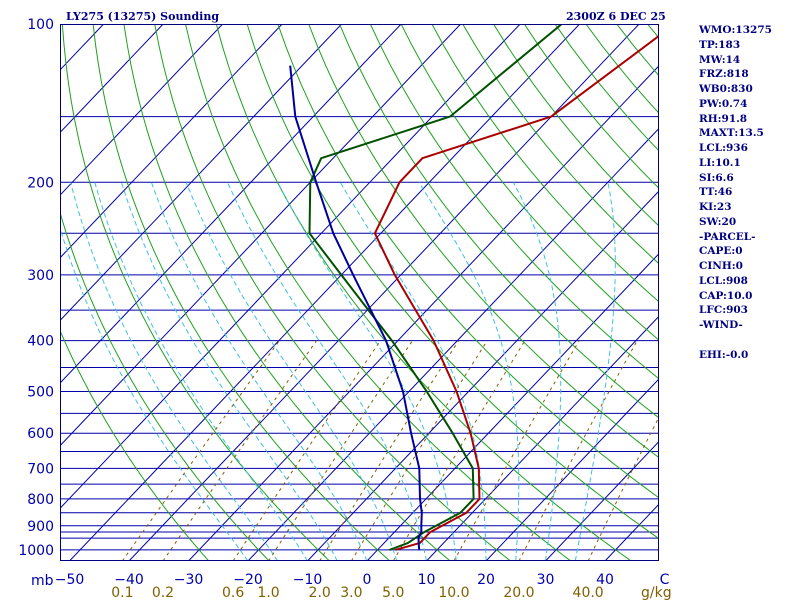 The height and width of the screenshot is (600, 800). I want to click on pressure-tick-label: 200, so click(40, 183).